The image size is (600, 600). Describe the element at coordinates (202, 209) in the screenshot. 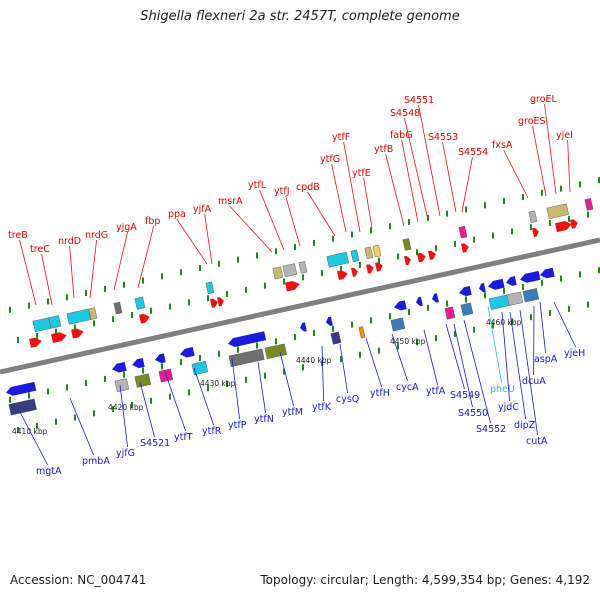

I see `gene-label-yjfA: yjfA` at that location.